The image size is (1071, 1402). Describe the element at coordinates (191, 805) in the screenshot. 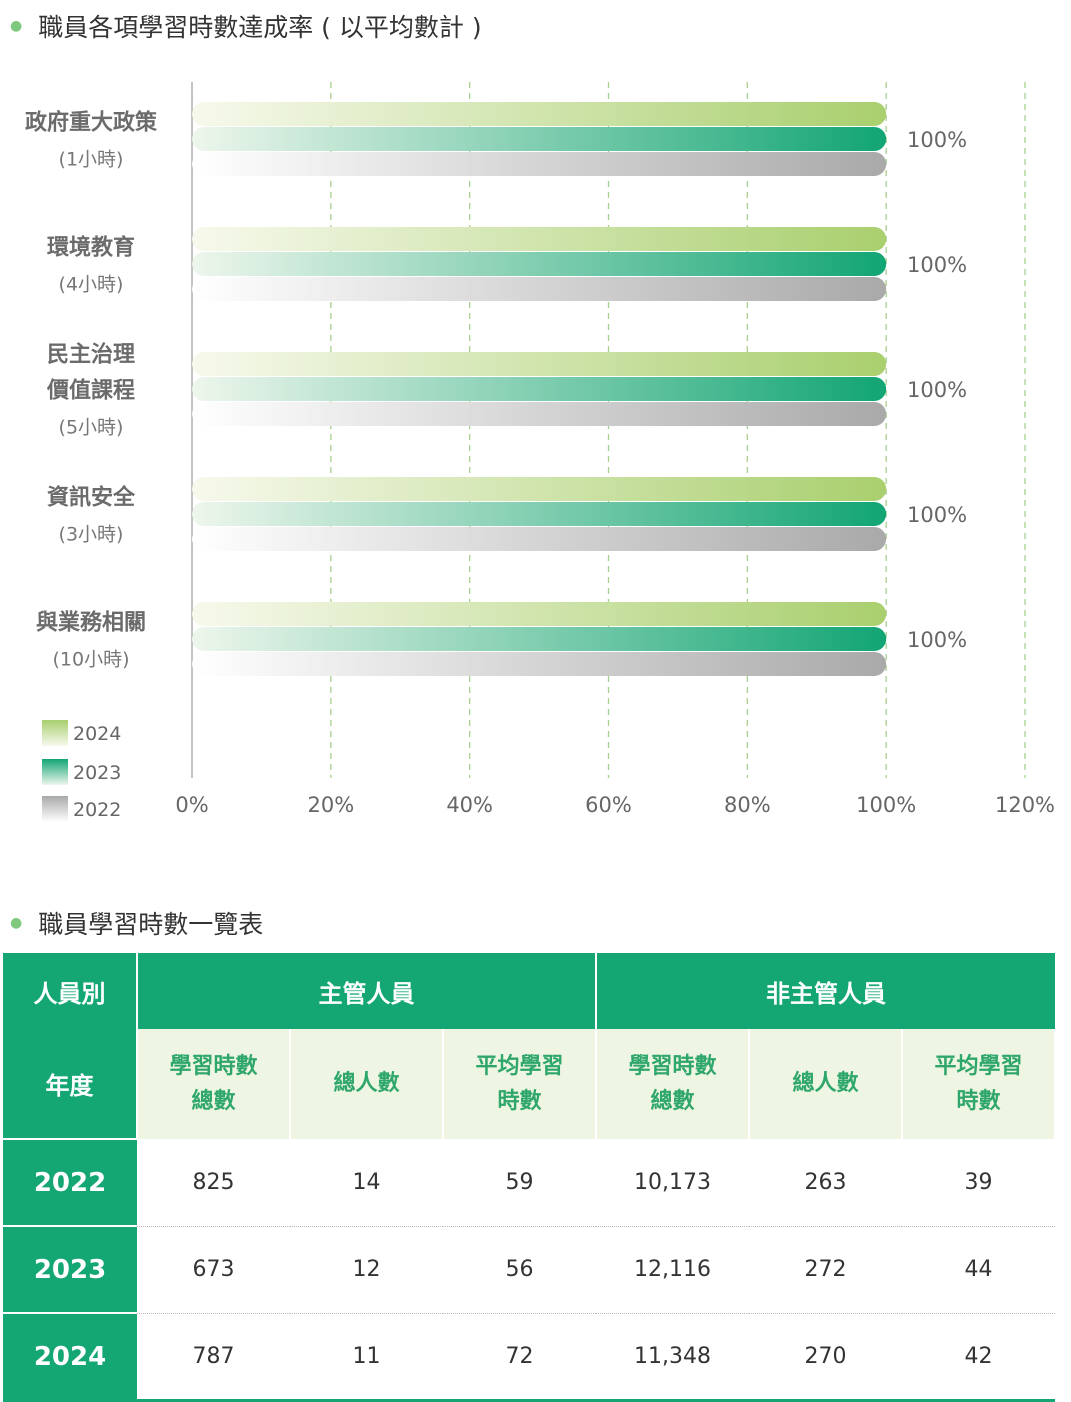

I see `x-tick-label: 0%` at that location.